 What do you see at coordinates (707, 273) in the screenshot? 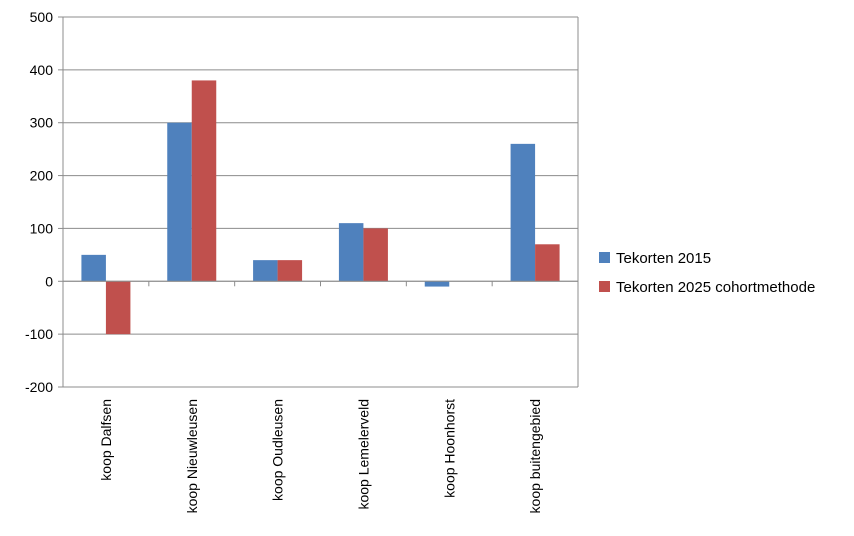
I see `legend: Tekorten 2015 Tekorten 2025 cohortmethode` at bounding box center [707, 273].